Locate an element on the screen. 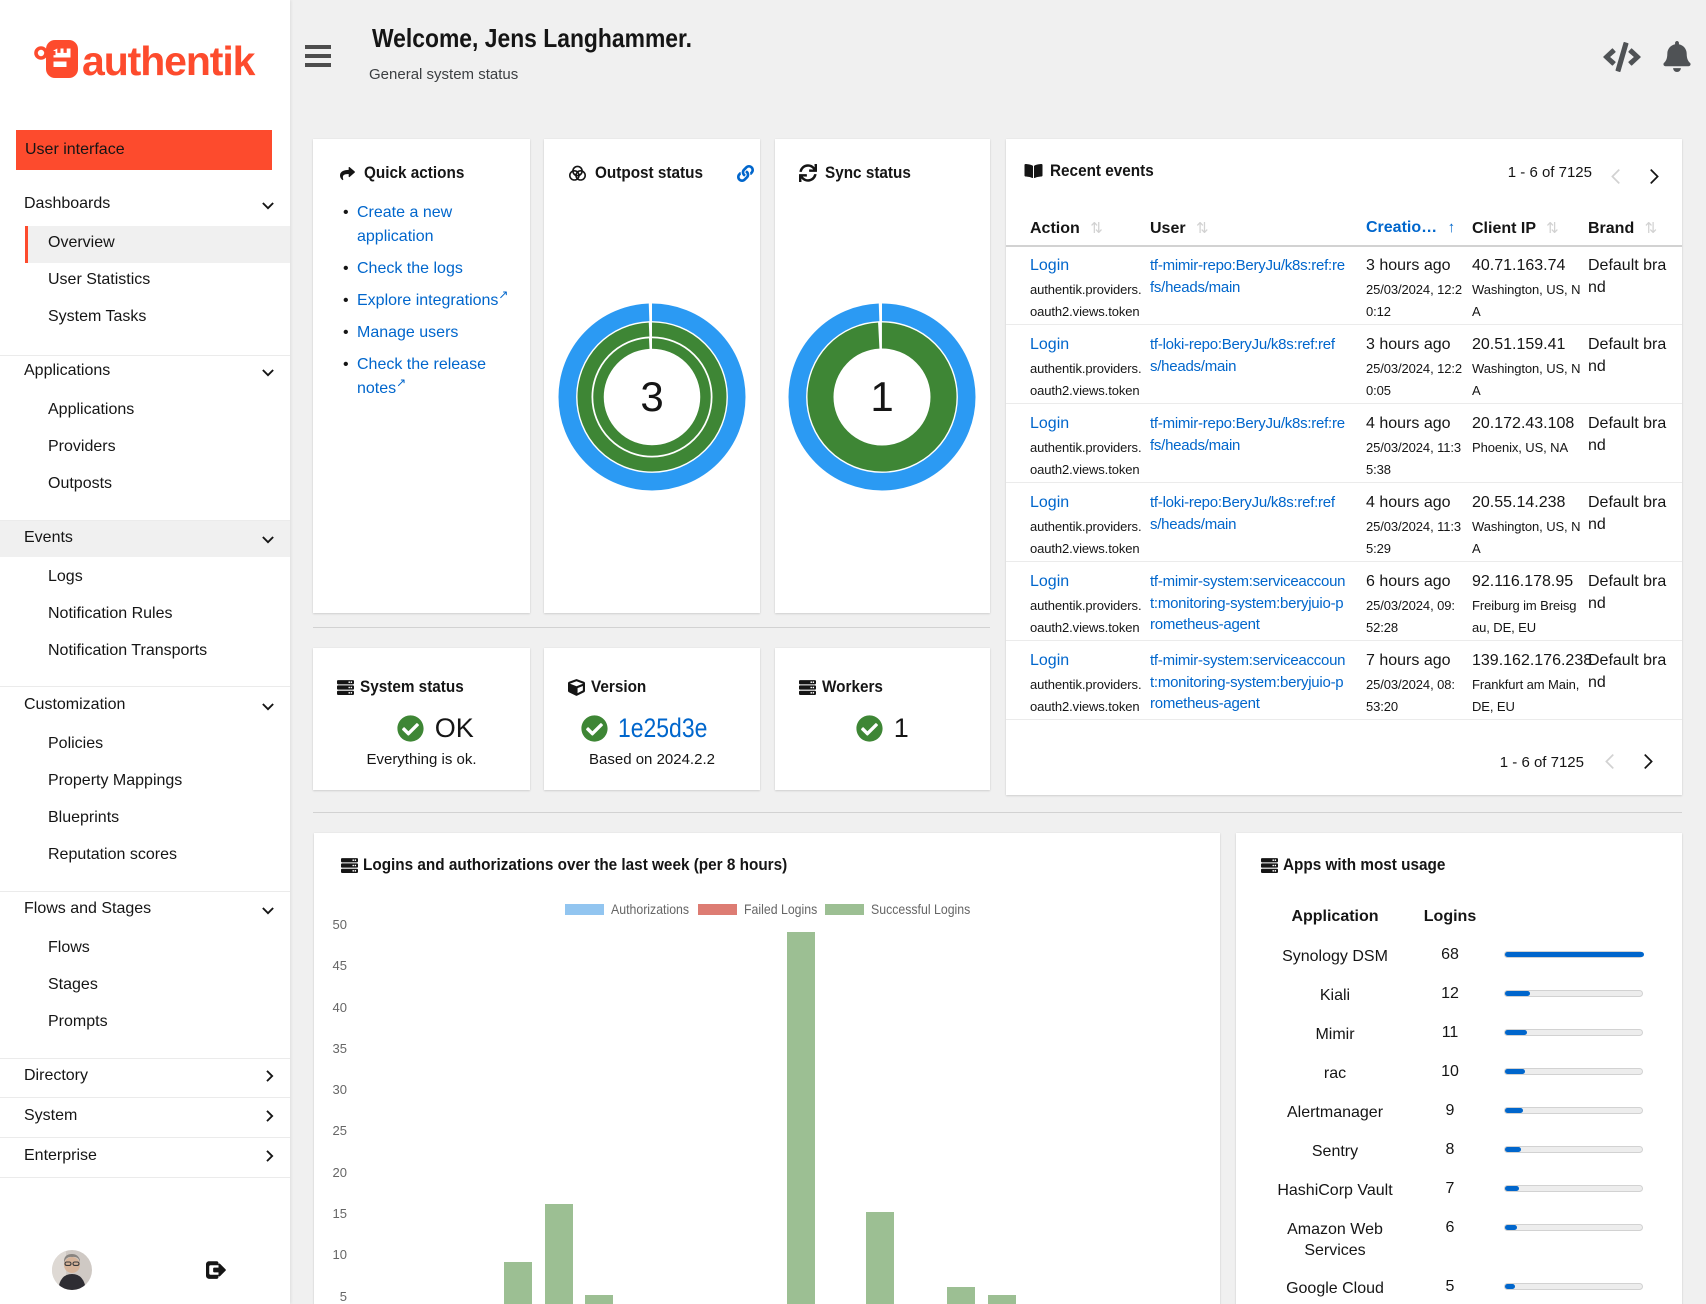 Image resolution: width=1706 pixels, height=1304 pixels. svg-text: 1 is located at coordinates (881, 396).